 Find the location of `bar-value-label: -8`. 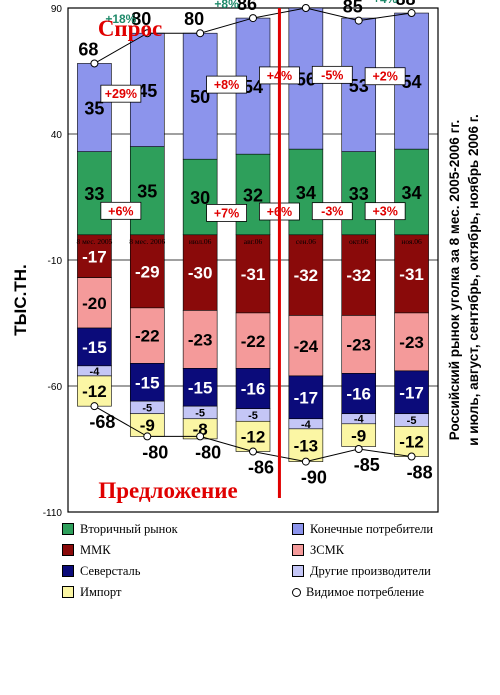

bar-value-label: -8 is located at coordinates (200, 429).